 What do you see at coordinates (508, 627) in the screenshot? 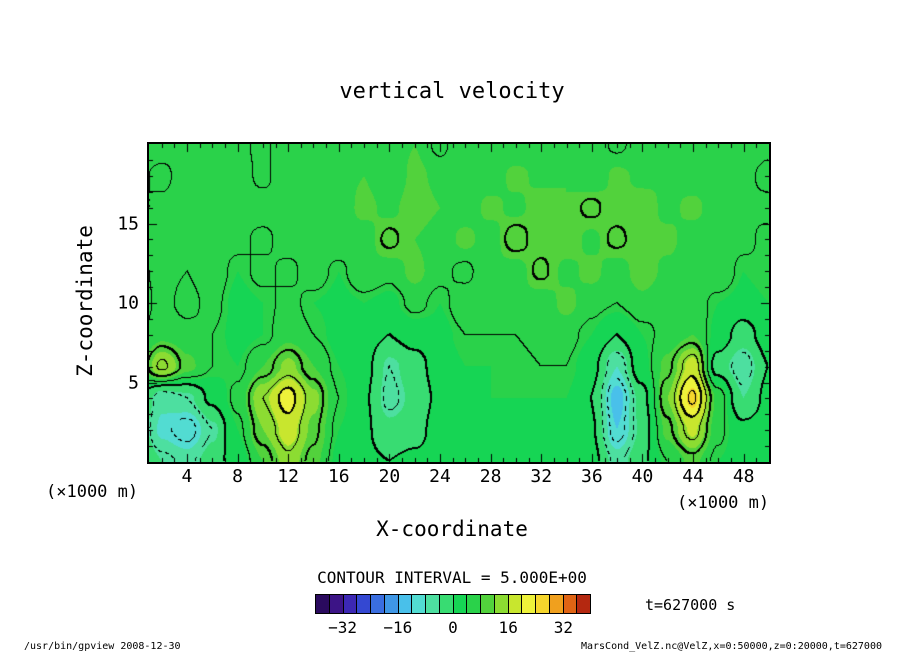
I see `colorbar-tick-label: 16` at bounding box center [508, 627].